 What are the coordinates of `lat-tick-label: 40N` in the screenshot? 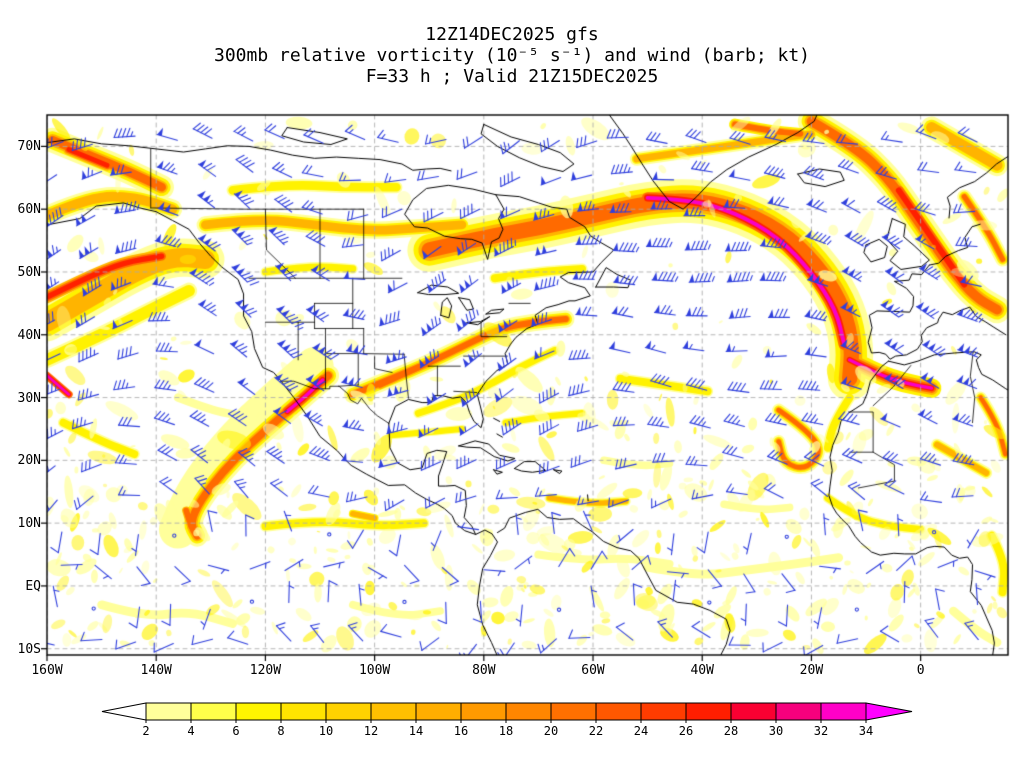 It's located at (29, 335).